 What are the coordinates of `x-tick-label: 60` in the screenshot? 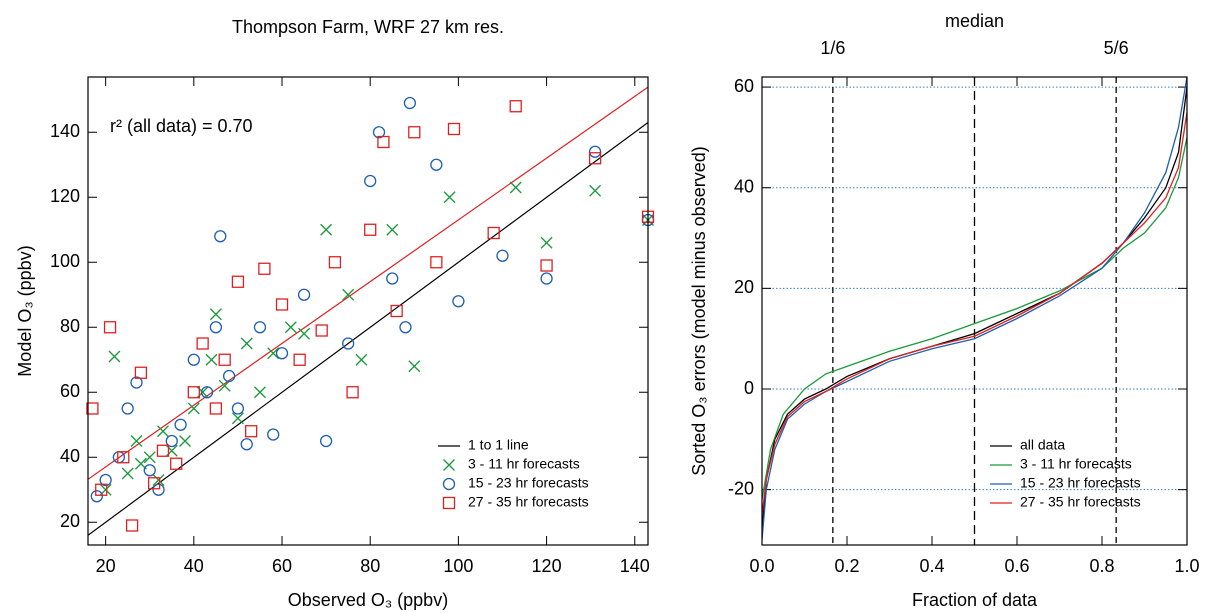 It's located at (282, 566).